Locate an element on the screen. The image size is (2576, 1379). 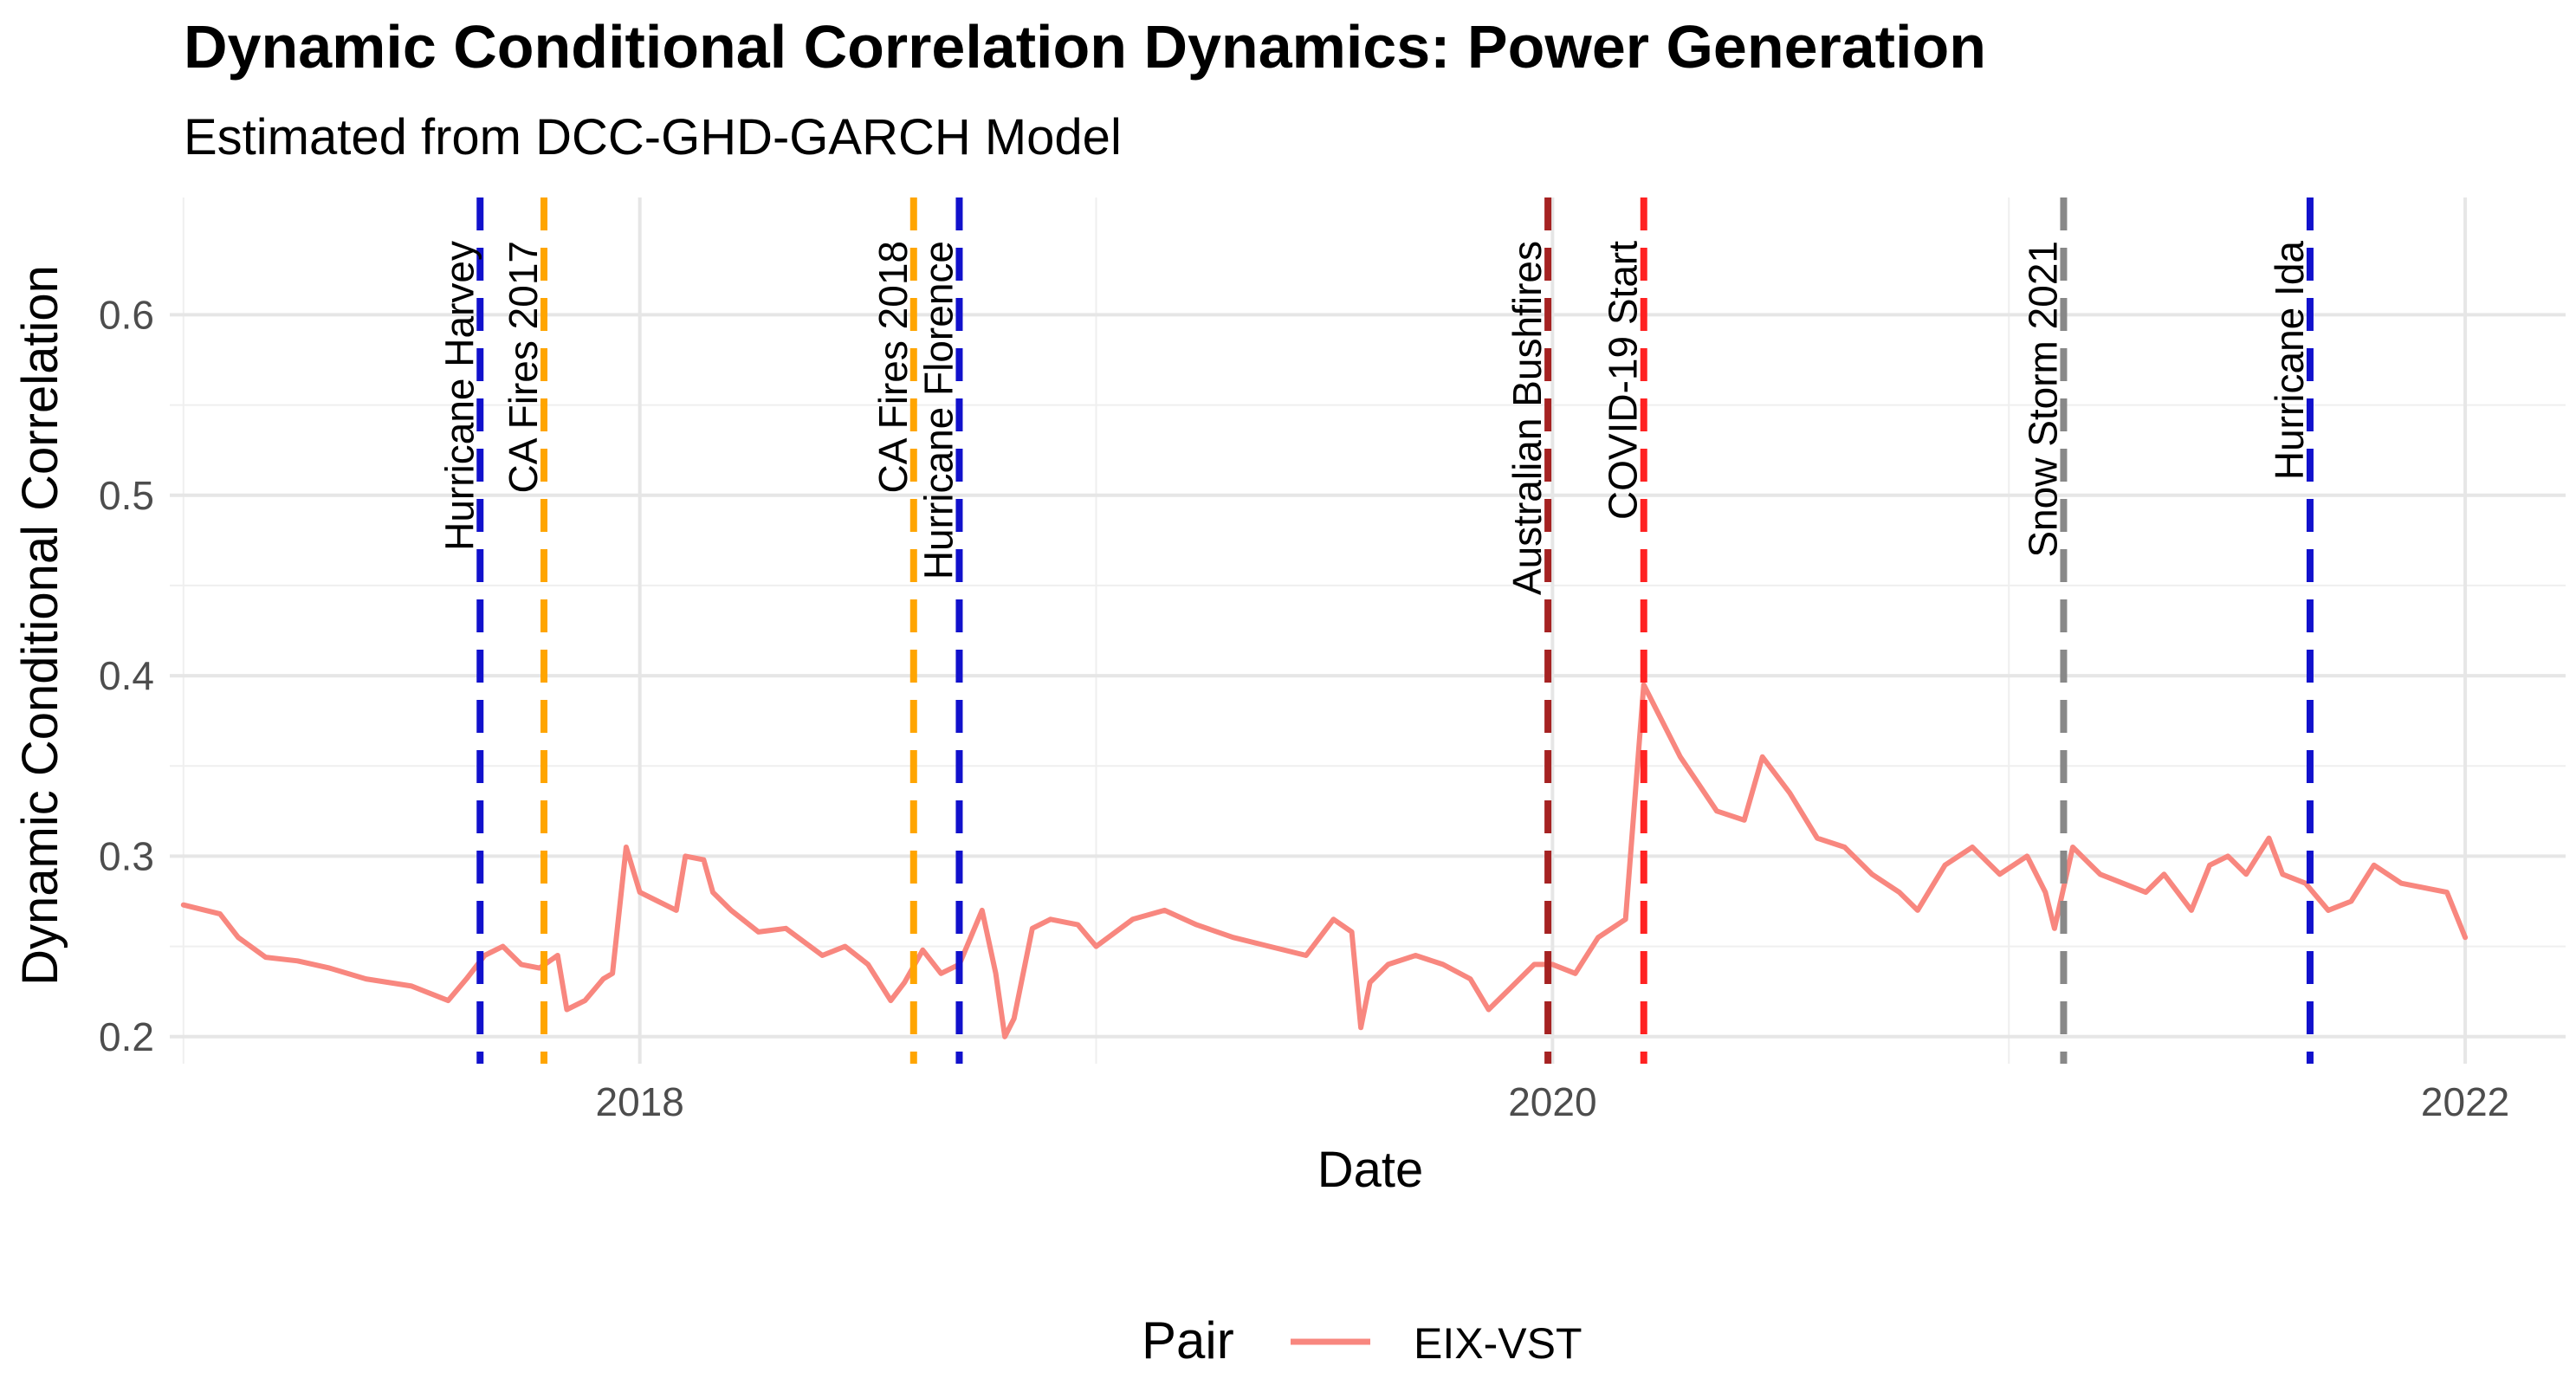
y-axis-ticks: 0.2 0.3 0.4 0.5 0.6 is located at coordinates (126, 676).